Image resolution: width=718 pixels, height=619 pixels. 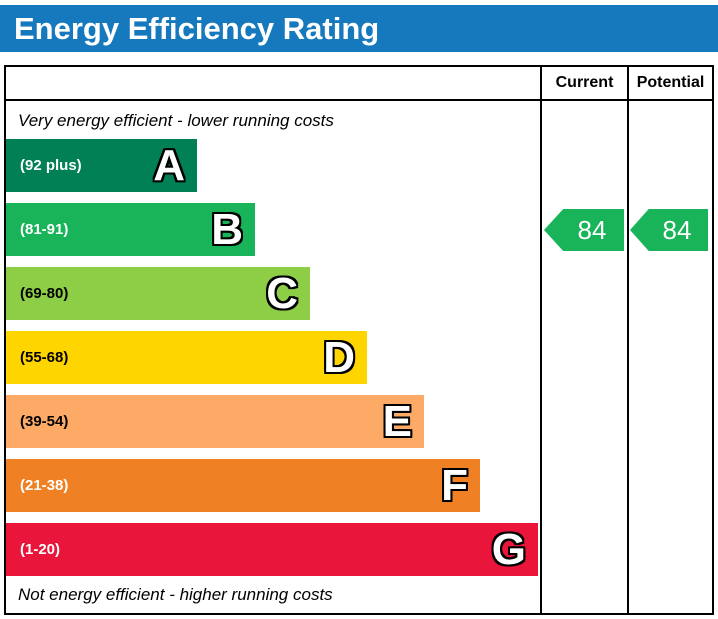 I want to click on current-rating-arrow: 84, so click(x=584, y=230).